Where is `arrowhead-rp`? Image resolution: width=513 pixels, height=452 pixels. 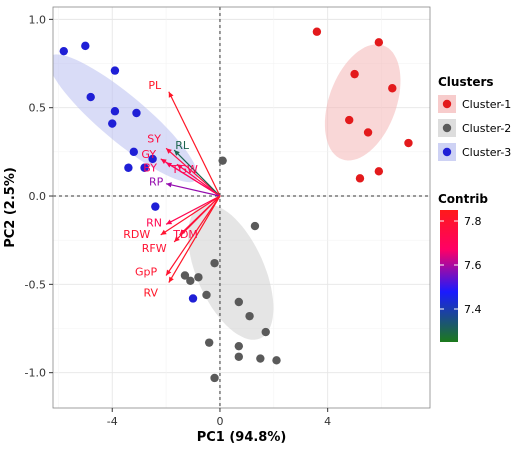 arrowhead-rp is located at coordinates (169, 185).